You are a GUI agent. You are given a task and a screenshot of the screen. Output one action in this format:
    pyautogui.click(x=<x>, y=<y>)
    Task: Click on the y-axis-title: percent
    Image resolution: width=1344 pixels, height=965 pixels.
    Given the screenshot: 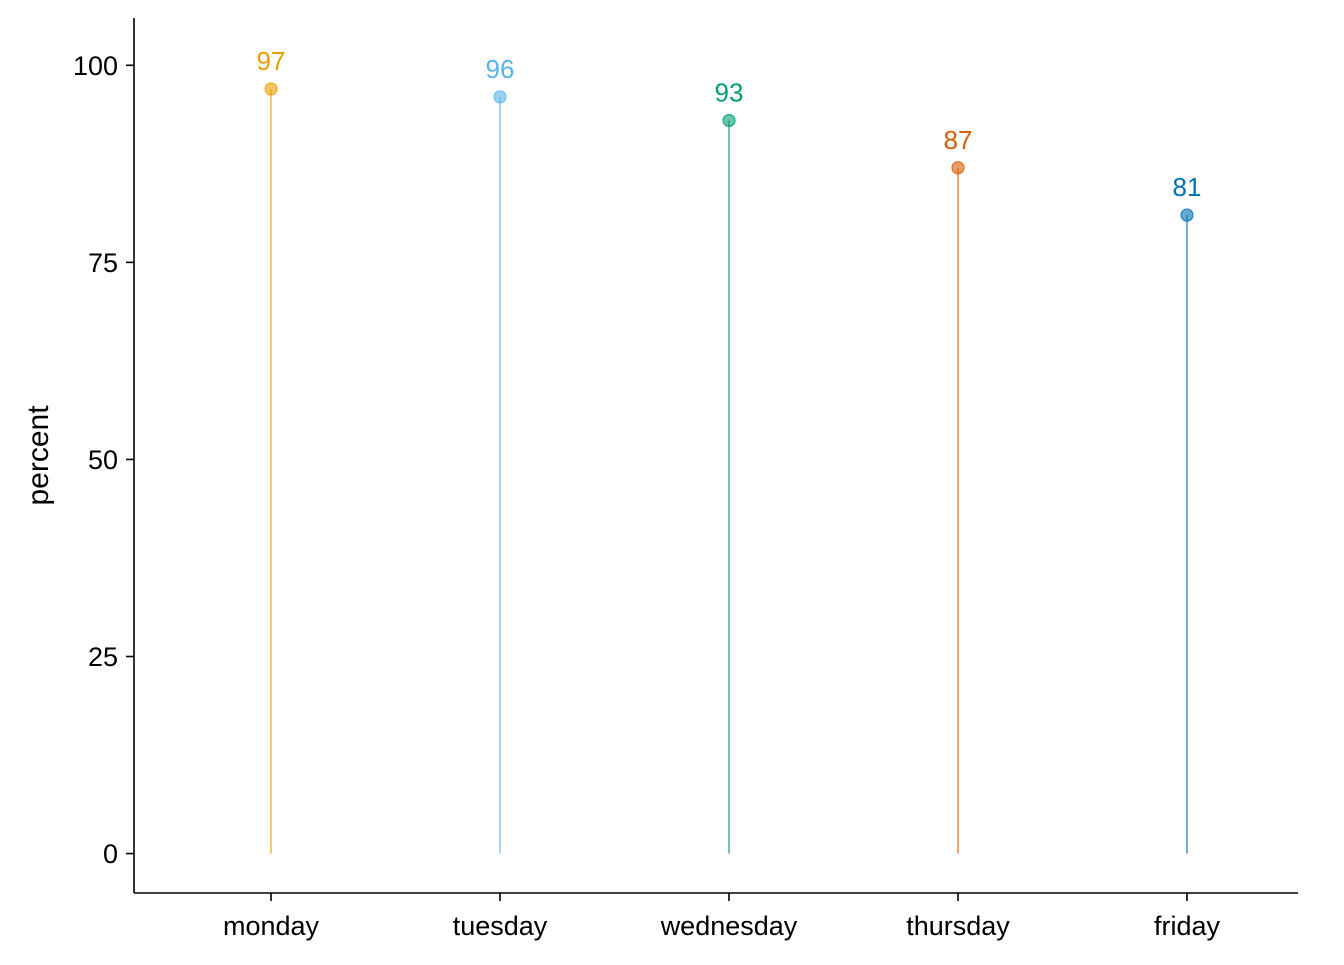 What is the action you would take?
    pyautogui.click(x=38, y=455)
    